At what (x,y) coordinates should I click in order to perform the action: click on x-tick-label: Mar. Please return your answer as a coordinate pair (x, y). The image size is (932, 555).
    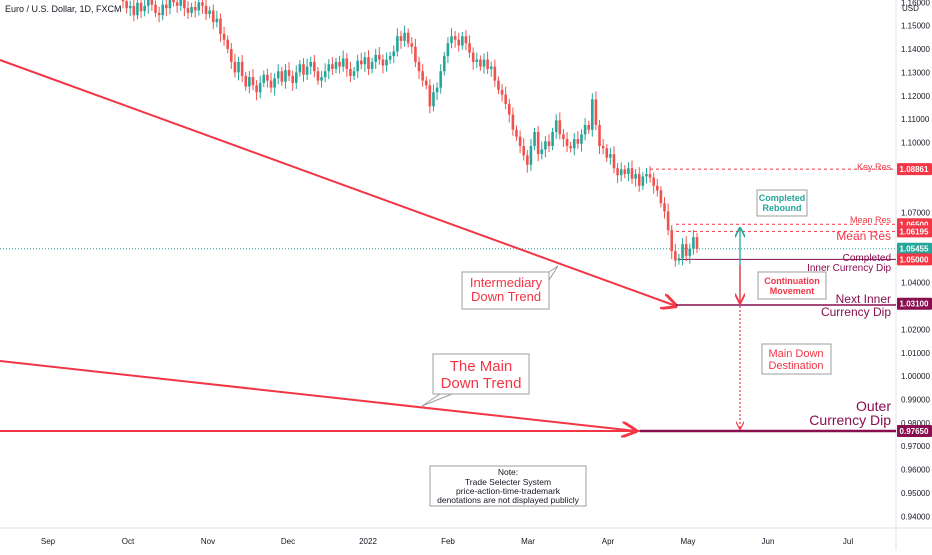
    Looking at the image, I should click on (528, 541).